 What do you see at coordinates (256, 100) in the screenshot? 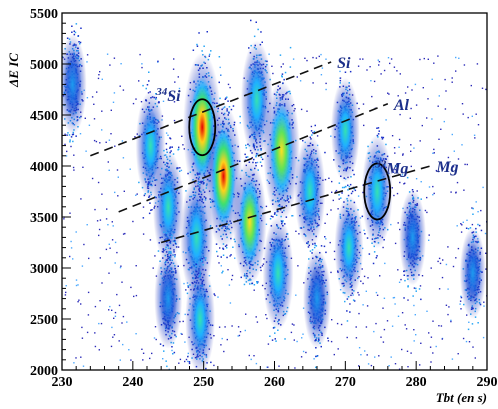
I see `cluster-core` at bounding box center [256, 100].